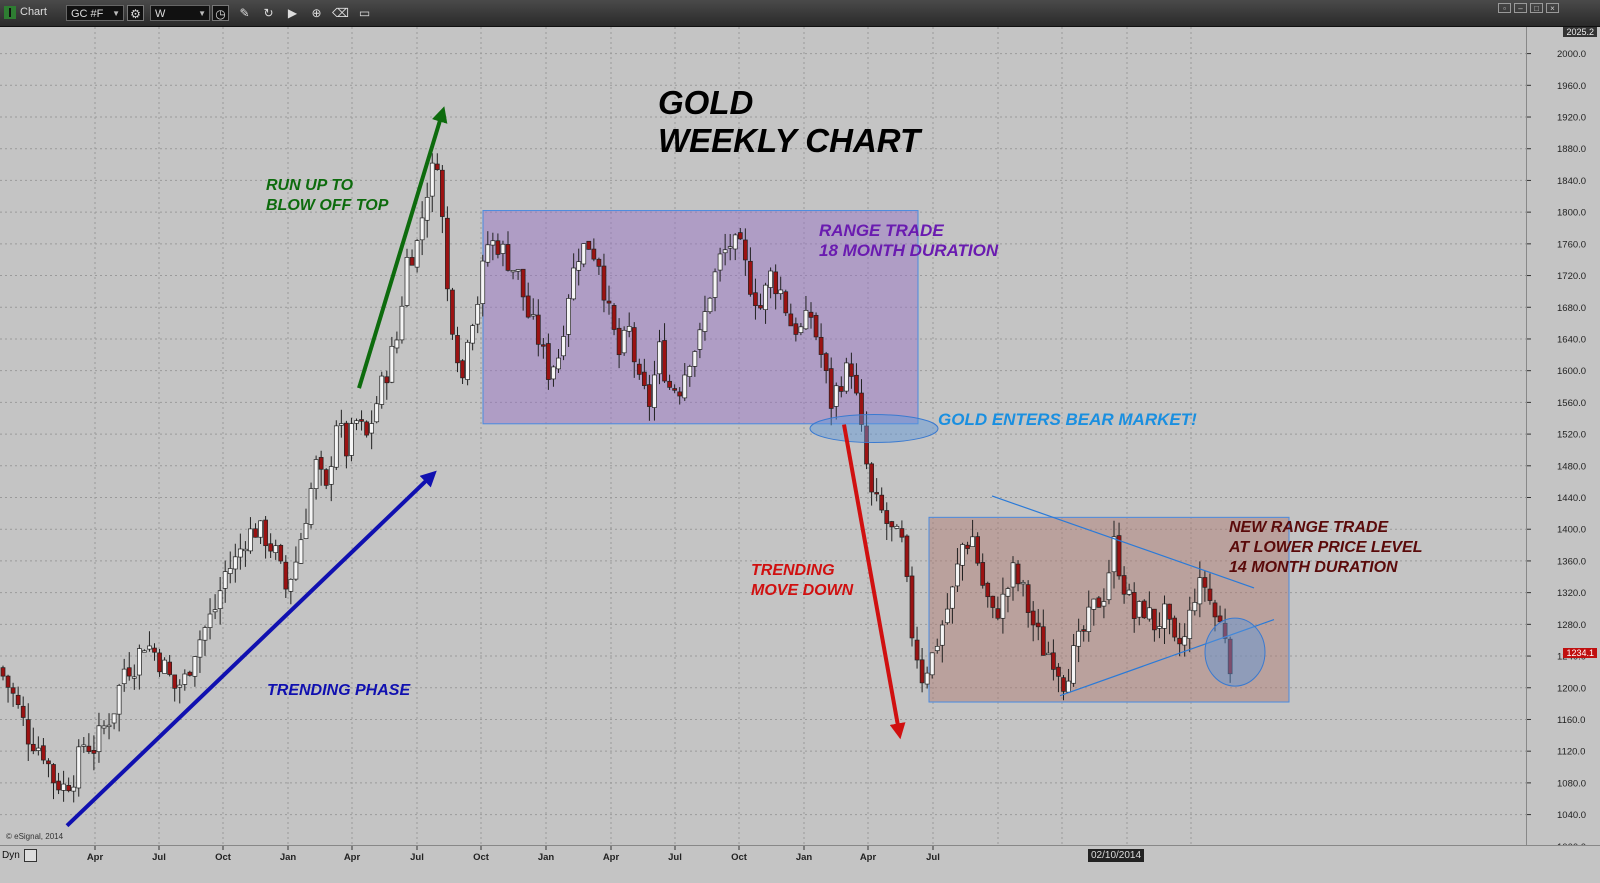 Image resolution: width=1600 pixels, height=883 pixels. I want to click on interval-select: W ▼, so click(180, 13).